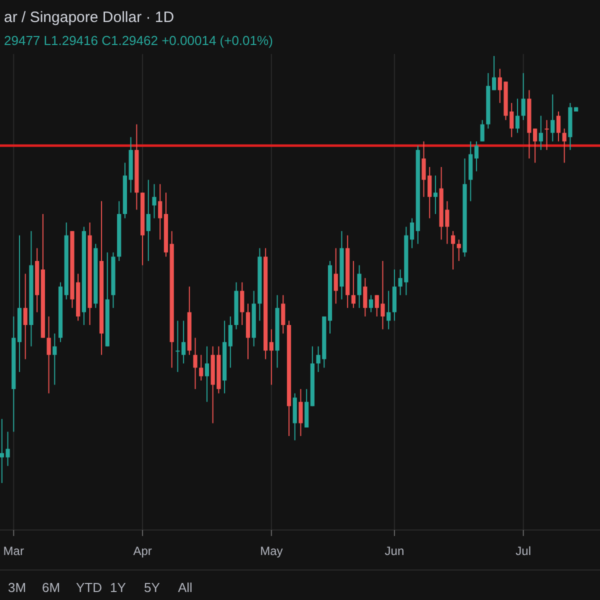  What do you see at coordinates (394, 551) in the screenshot?
I see `x-tick-label: Jun` at bounding box center [394, 551].